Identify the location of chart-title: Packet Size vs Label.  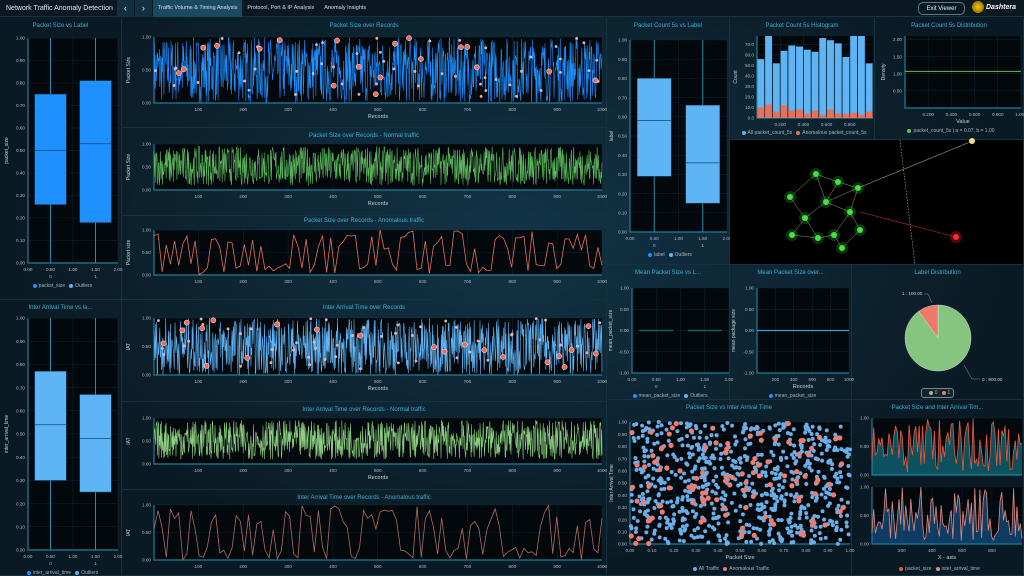
(60, 26).